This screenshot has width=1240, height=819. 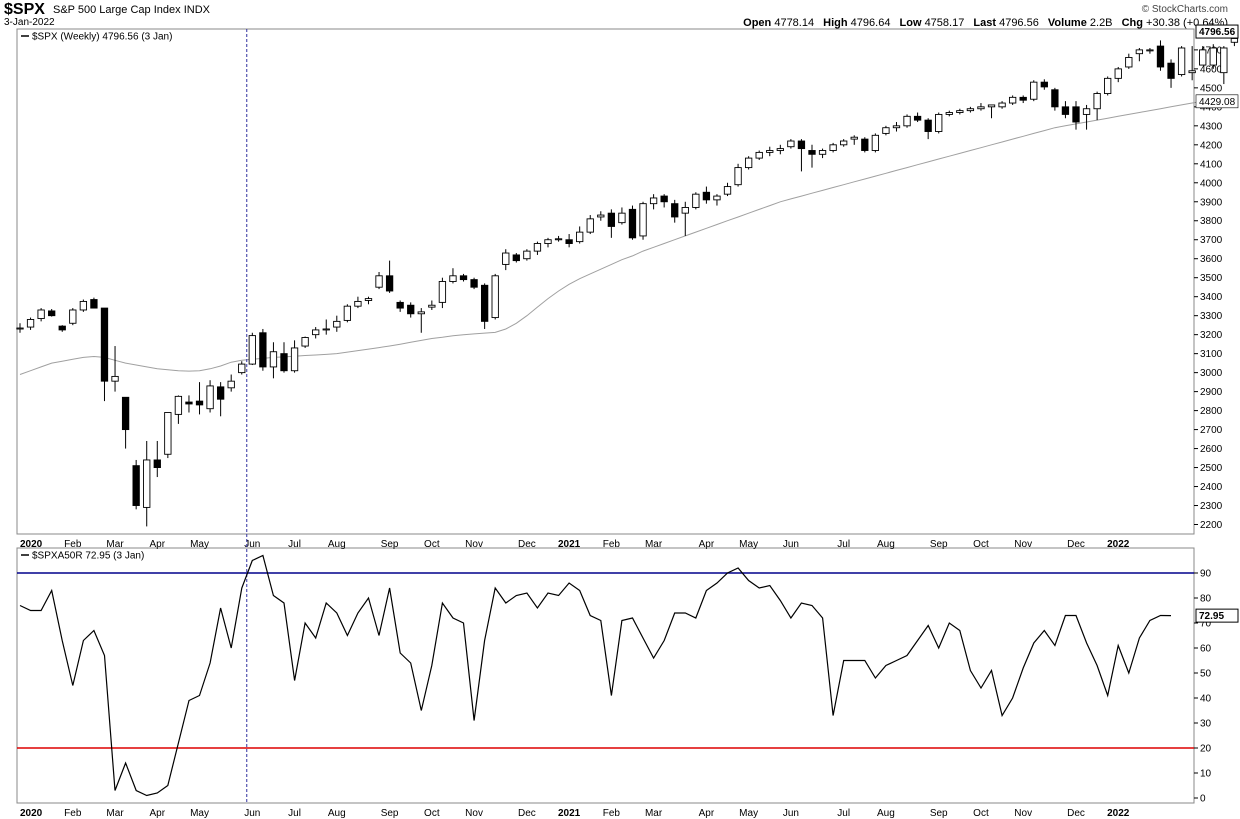 What do you see at coordinates (794, 23) in the screenshot?
I see `open-value: 4778.14` at bounding box center [794, 23].